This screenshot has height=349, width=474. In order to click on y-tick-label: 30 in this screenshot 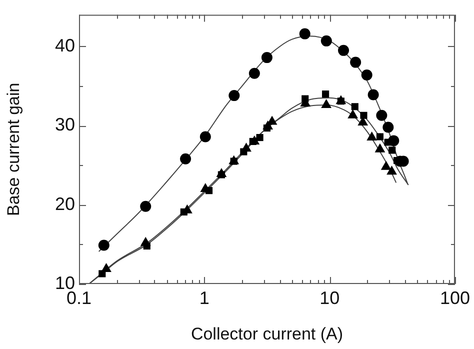, I will do `click(64, 124)`.